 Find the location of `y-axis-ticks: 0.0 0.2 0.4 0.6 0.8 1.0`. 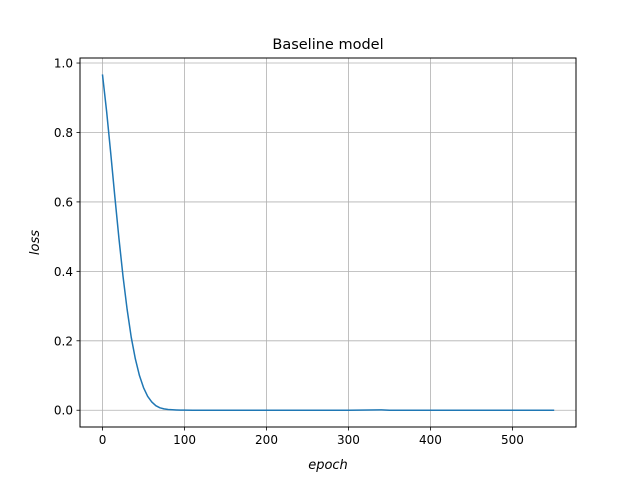

y-axis-ticks: 0.0 0.2 0.4 0.6 0.8 1.0 is located at coordinates (67, 237).